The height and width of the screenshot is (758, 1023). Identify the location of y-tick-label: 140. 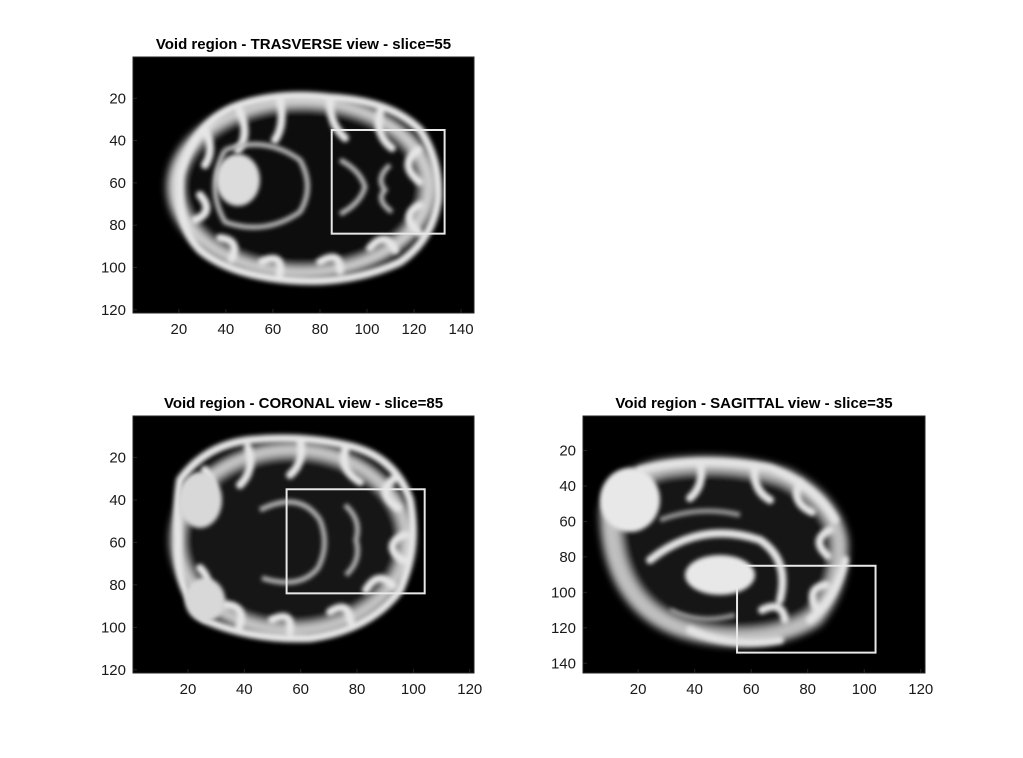
(563, 663).